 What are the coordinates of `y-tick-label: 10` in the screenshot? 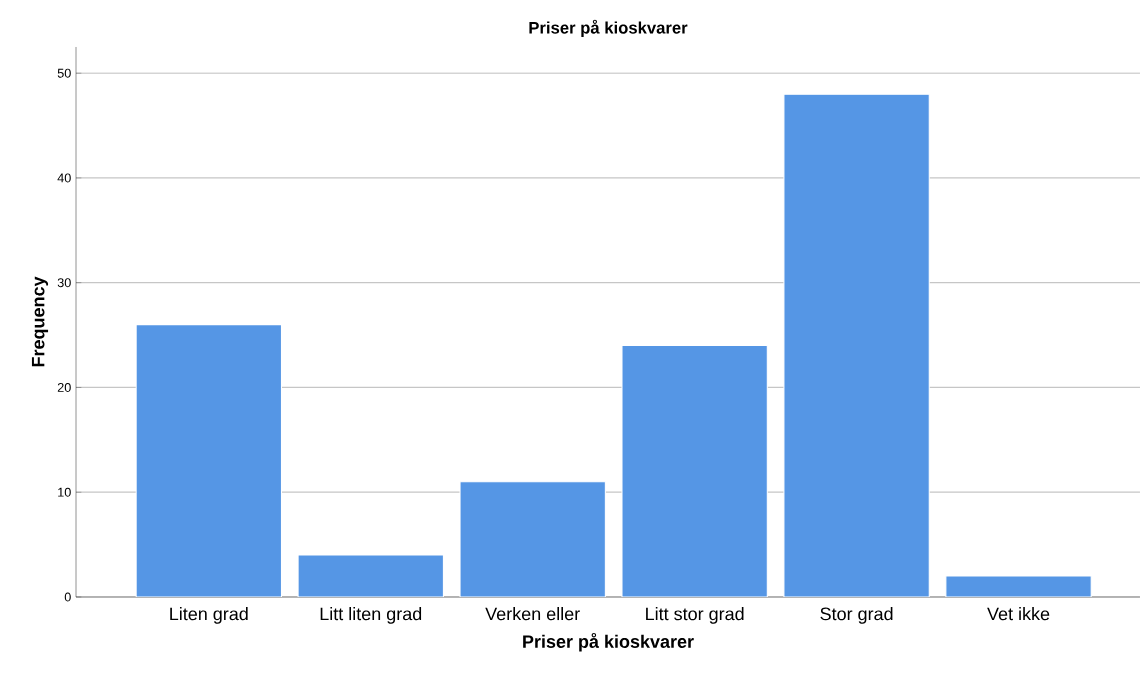 It's located at (64, 492).